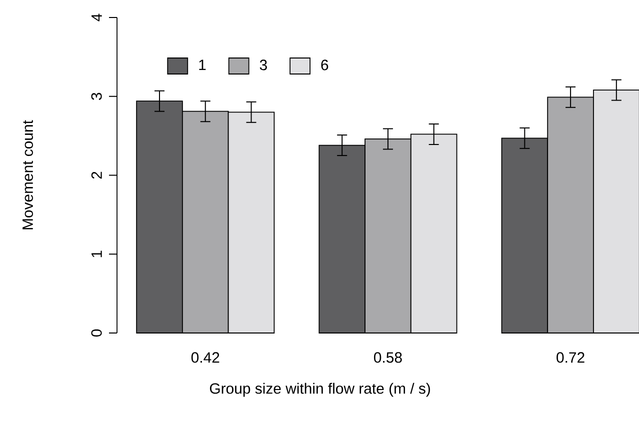 This screenshot has width=639, height=425. I want to click on legend-label: 6, so click(324, 65).